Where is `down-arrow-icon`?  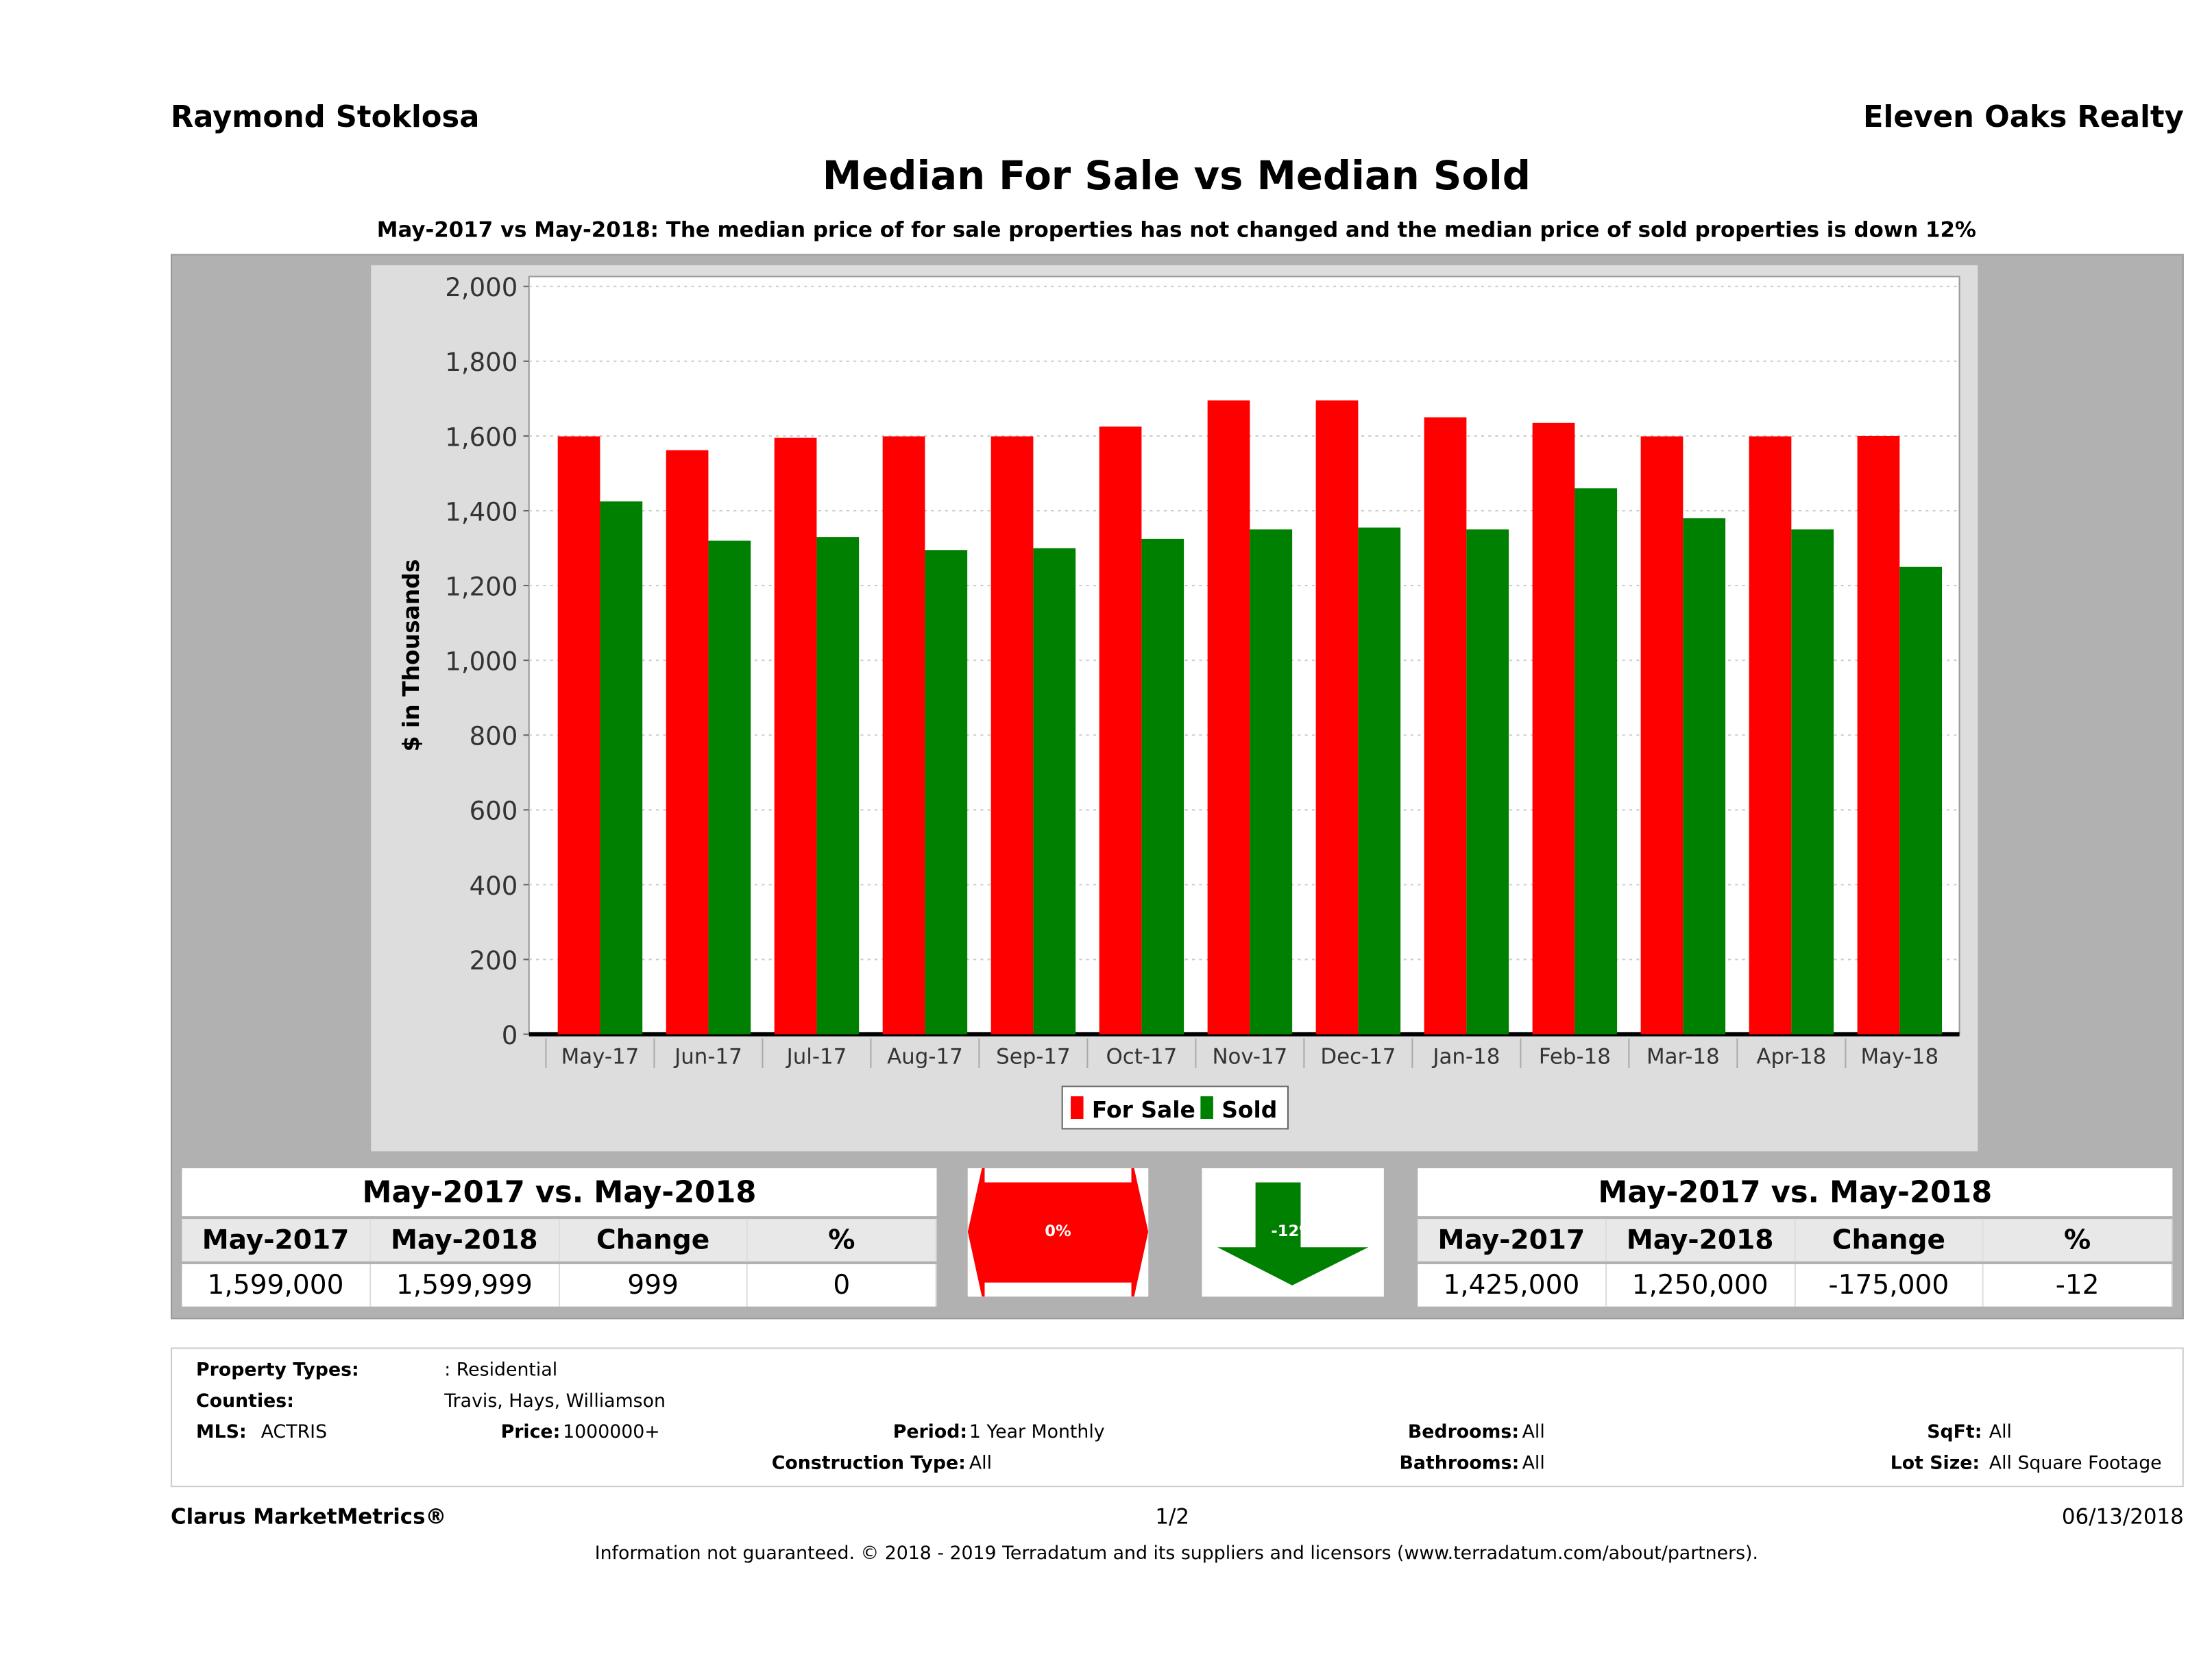 down-arrow-icon is located at coordinates (1293, 1233).